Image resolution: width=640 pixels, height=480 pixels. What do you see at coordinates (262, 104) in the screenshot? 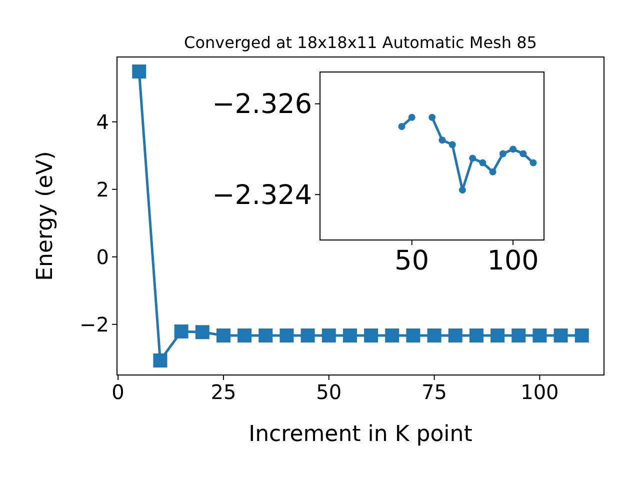
I see `y-tick-label: −2.326` at bounding box center [262, 104].